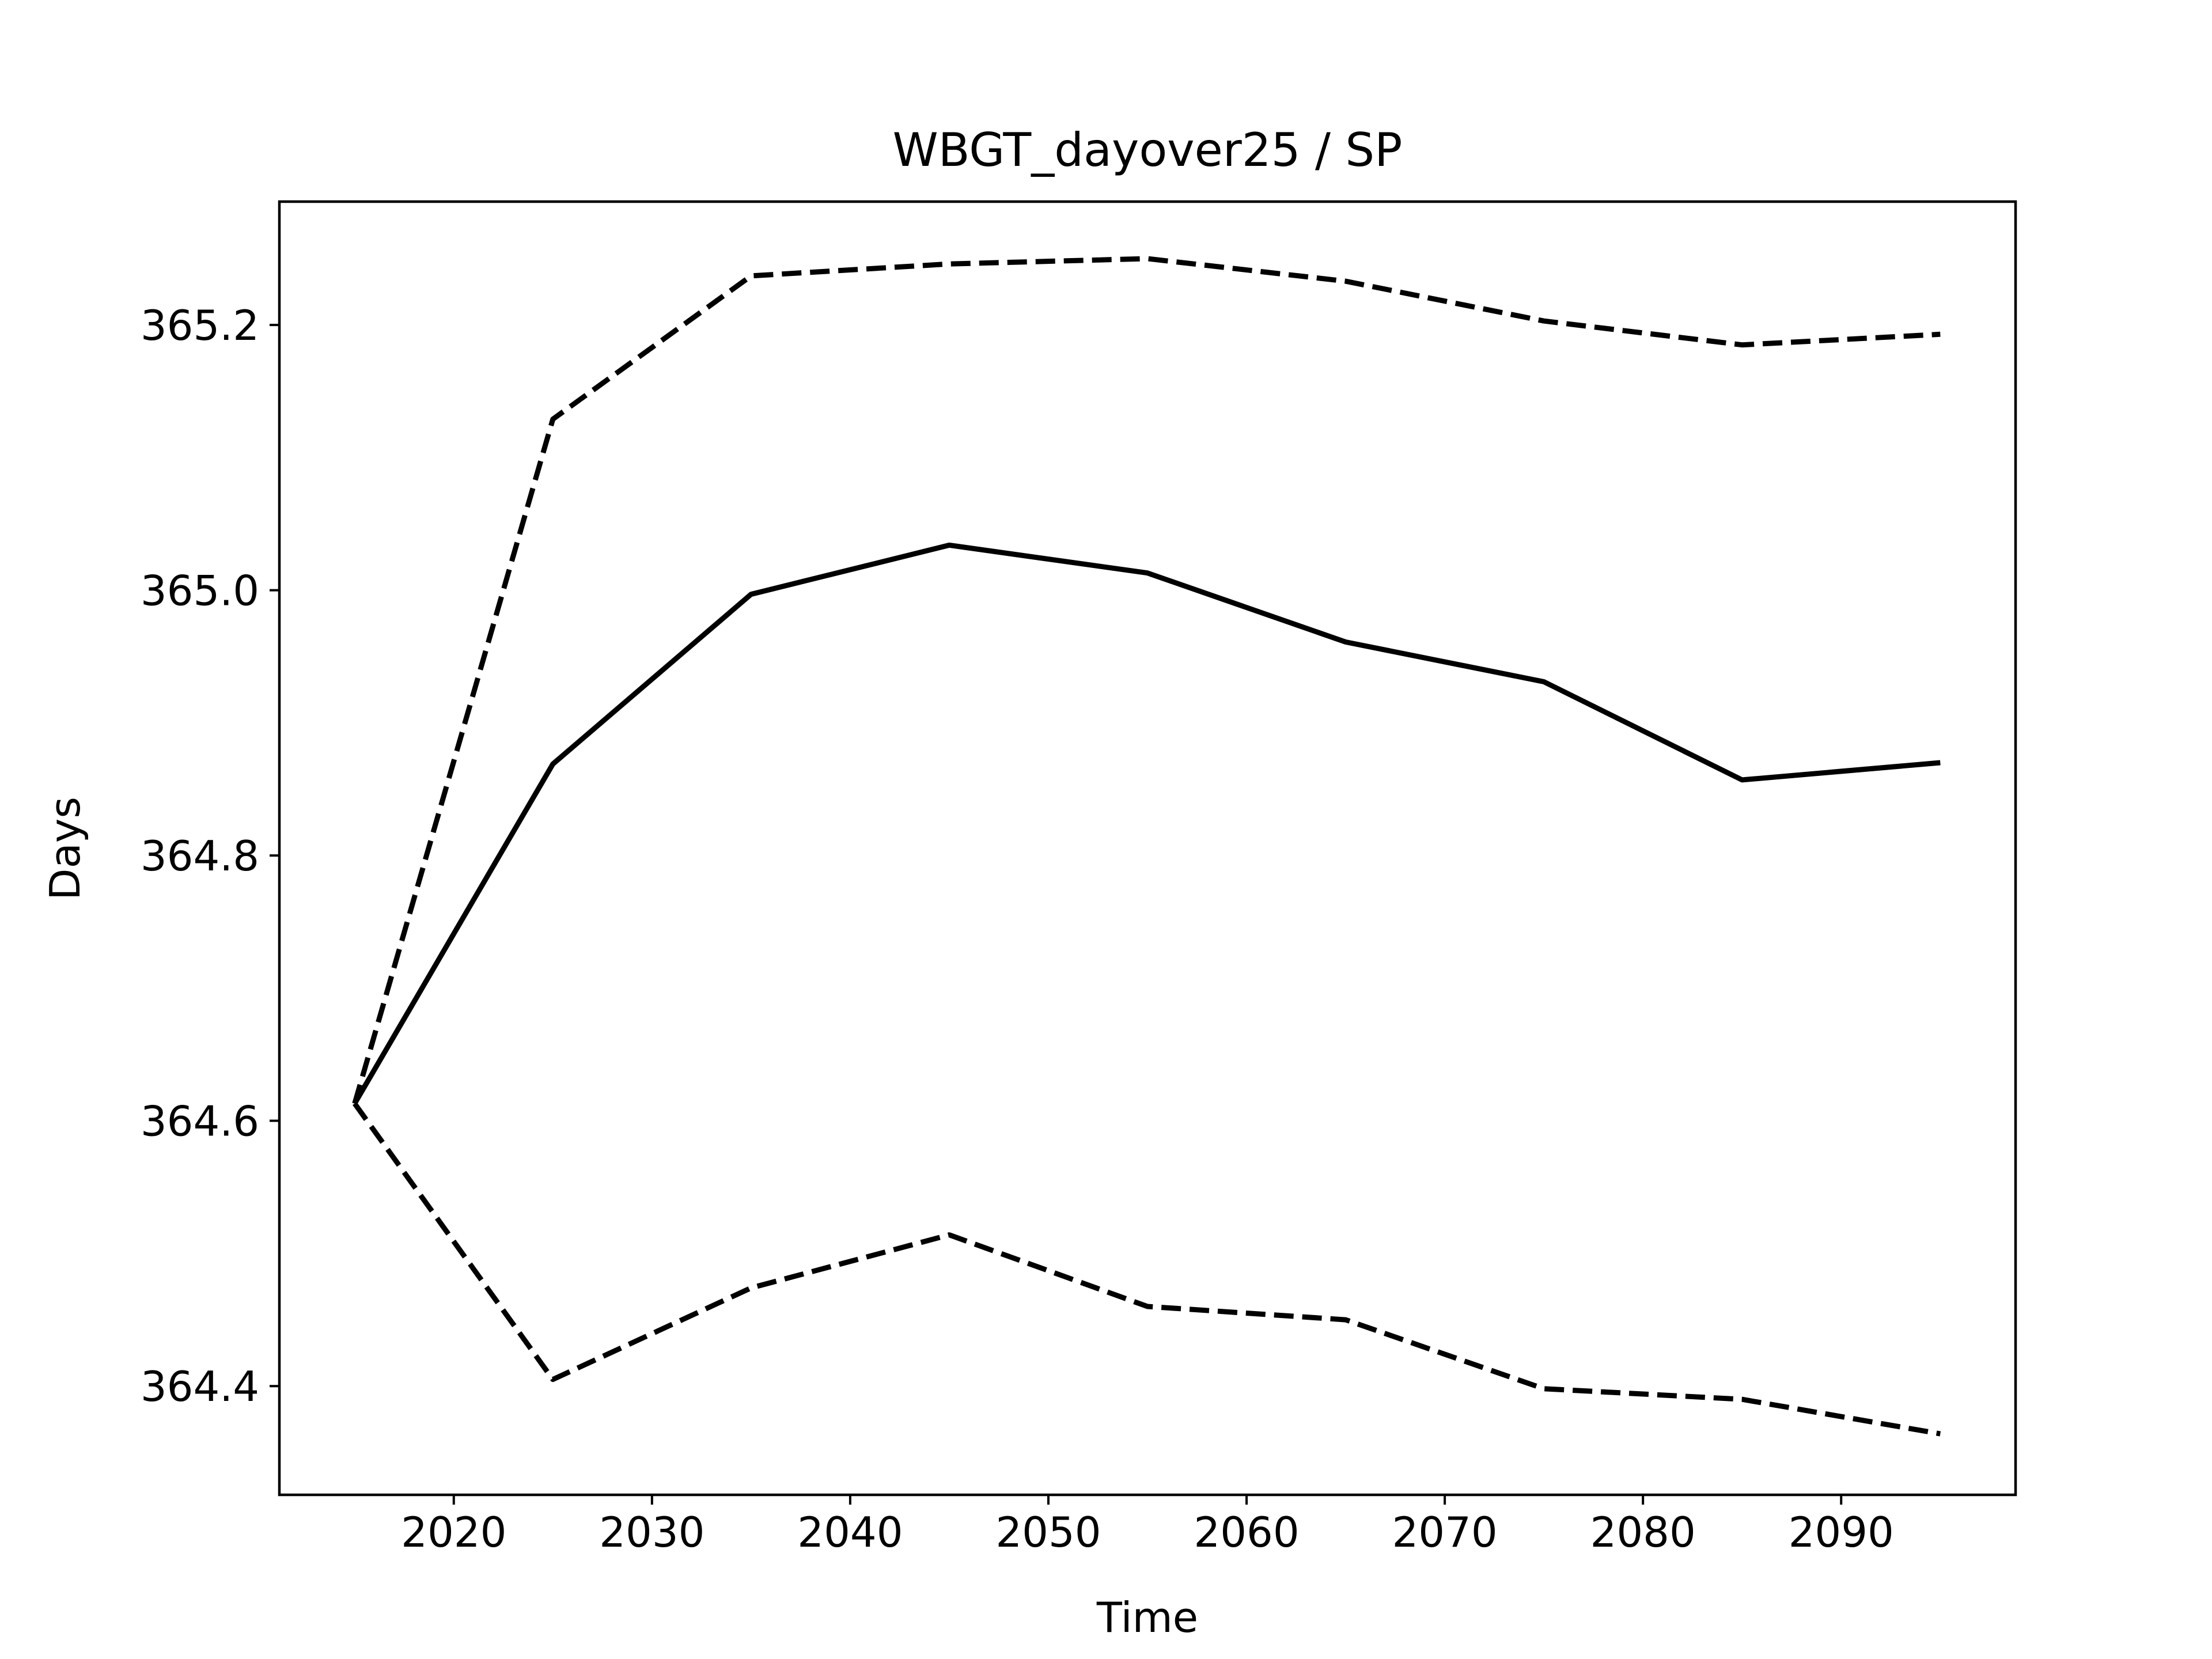 Image resolution: width=2212 pixels, height=1659 pixels. I want to click on y-axis: 364.4 364.6 364.8 365.0 365.2, so click(210, 856).